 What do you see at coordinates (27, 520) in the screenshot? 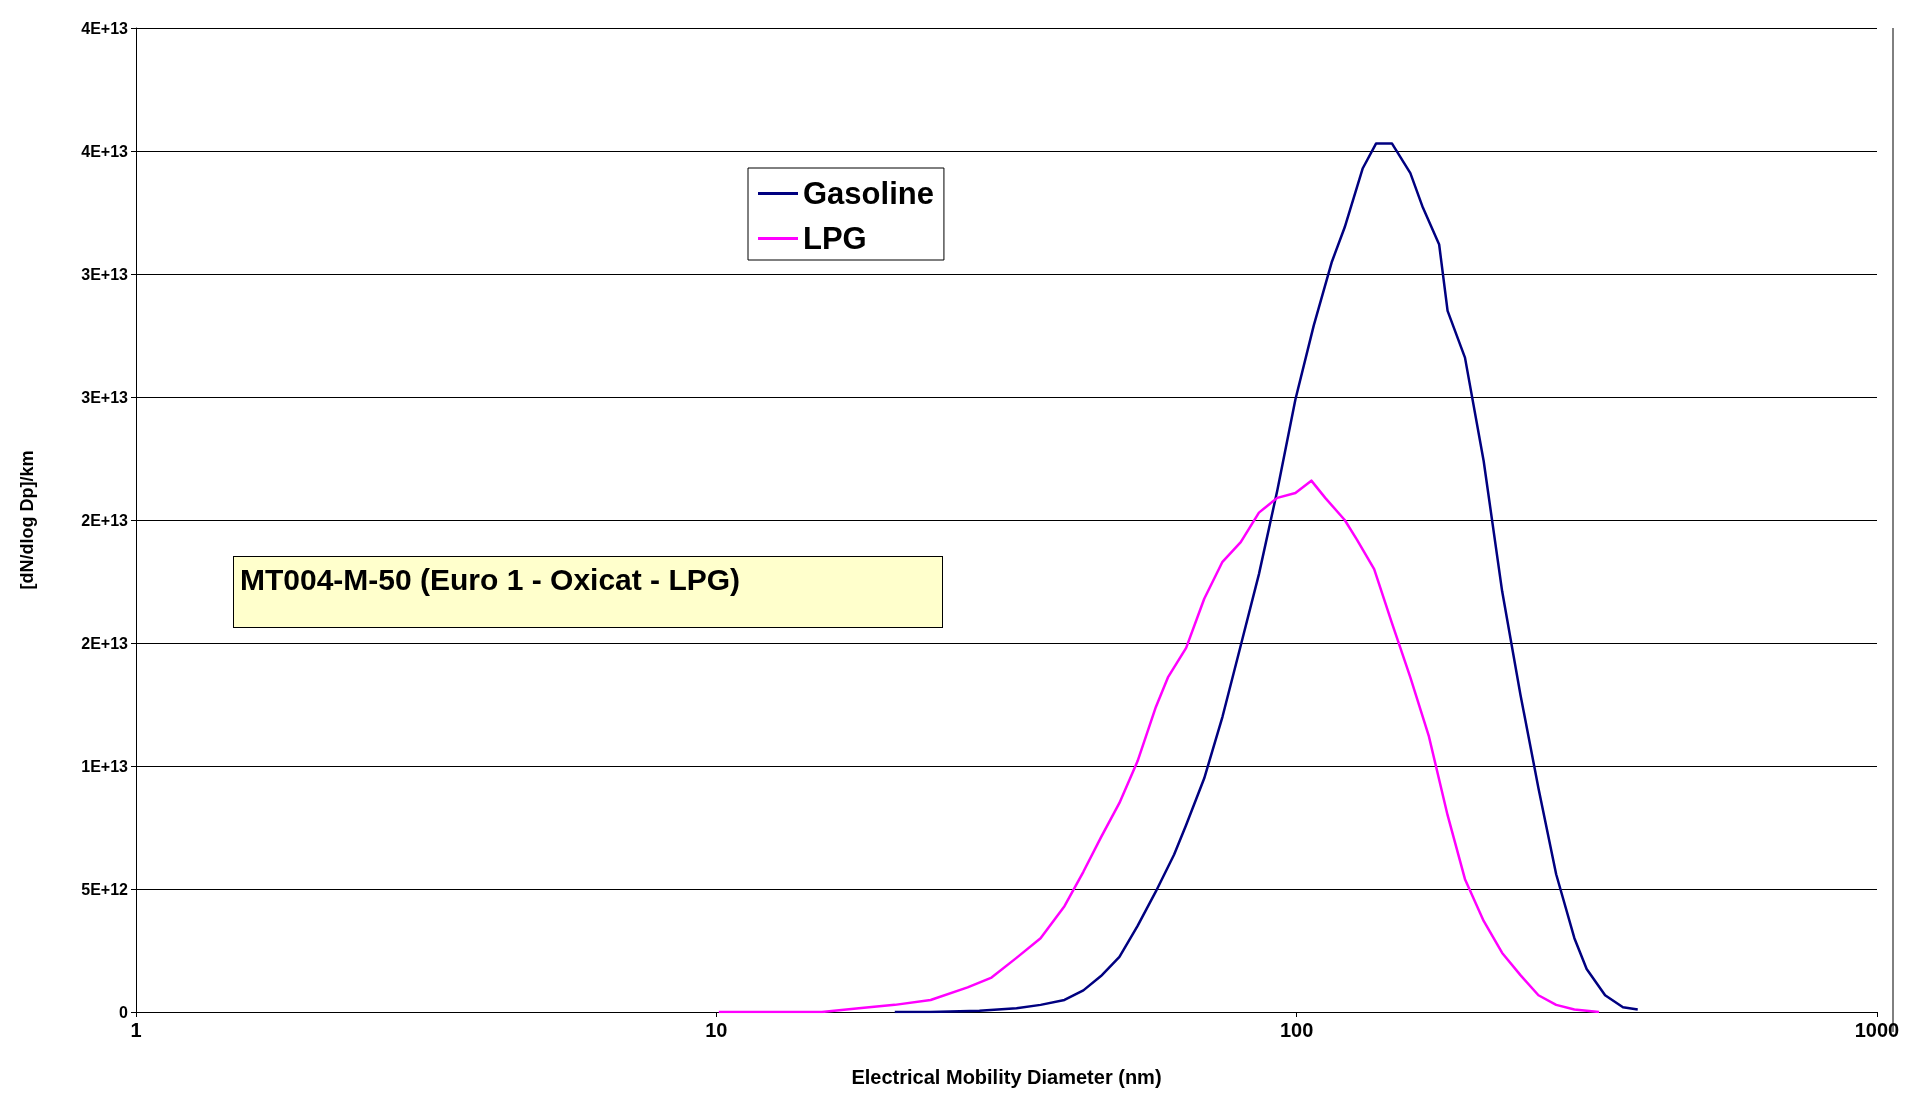
I see `y-axis-title: [dN/dlog Dp]/km` at bounding box center [27, 520].